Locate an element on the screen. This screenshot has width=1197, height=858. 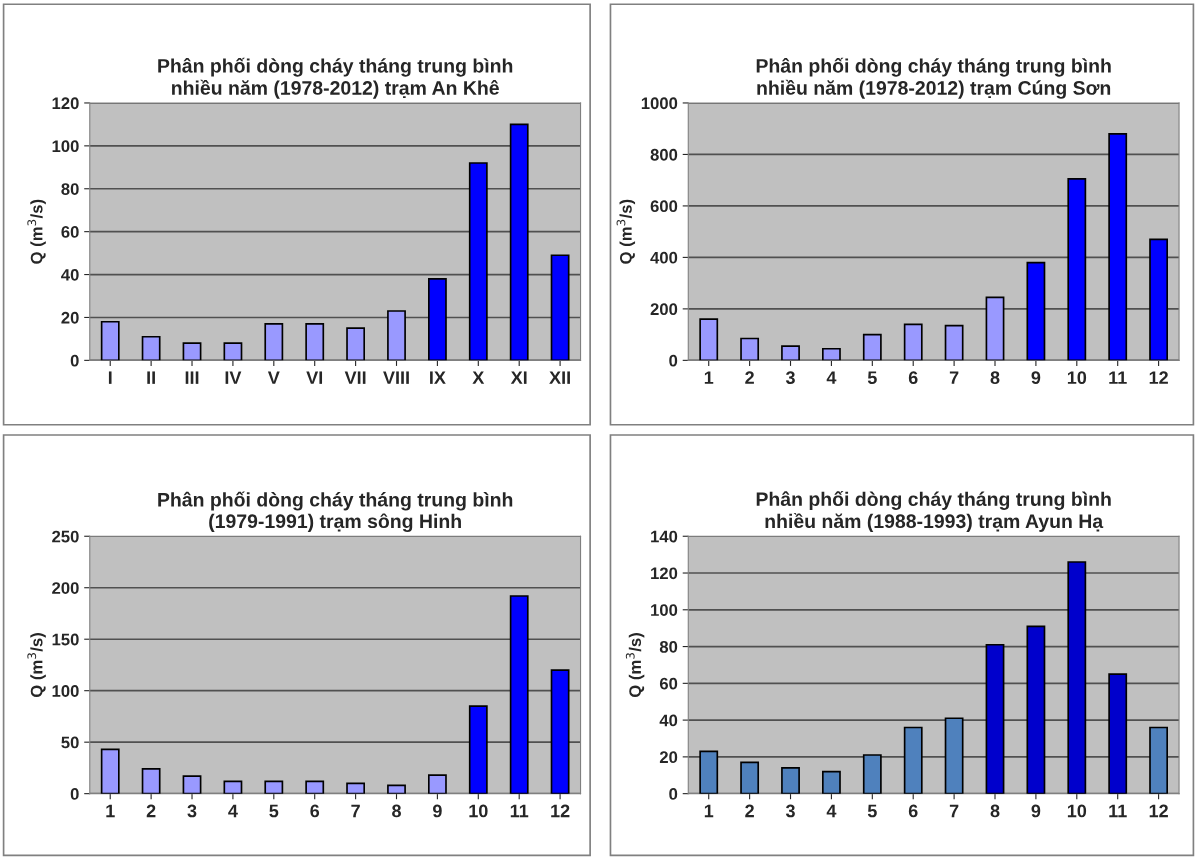
y-tick-label: 20 is located at coordinates (70, 317).